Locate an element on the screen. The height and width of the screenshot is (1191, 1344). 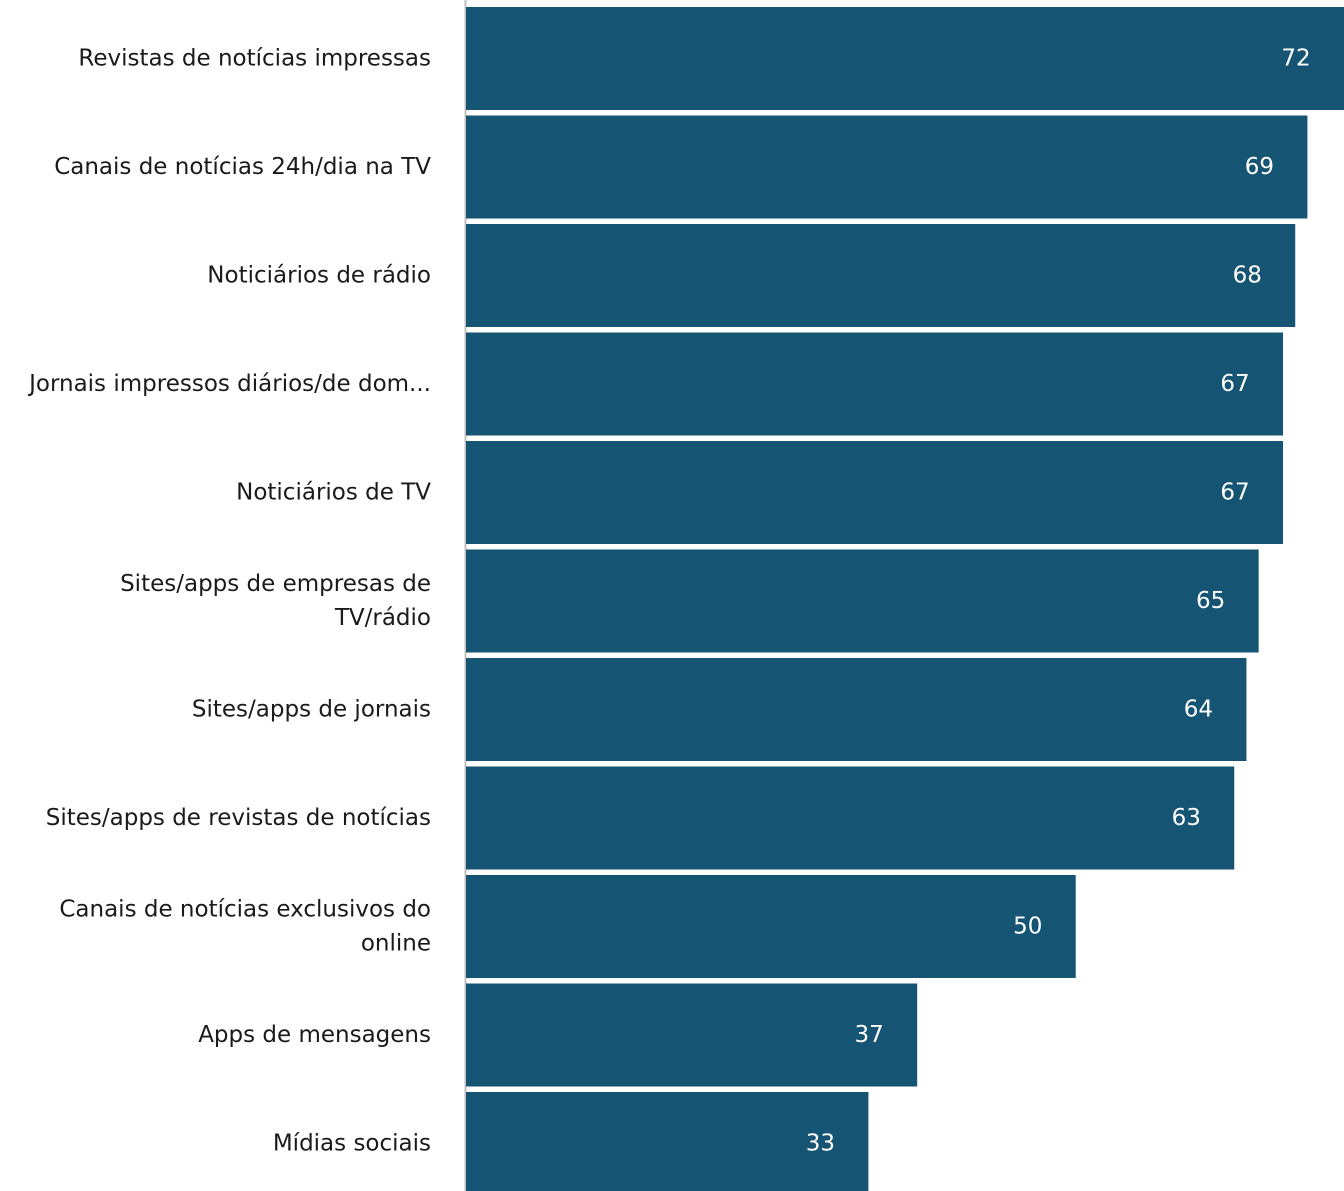
value-label-8: 50 is located at coordinates (1027, 927).